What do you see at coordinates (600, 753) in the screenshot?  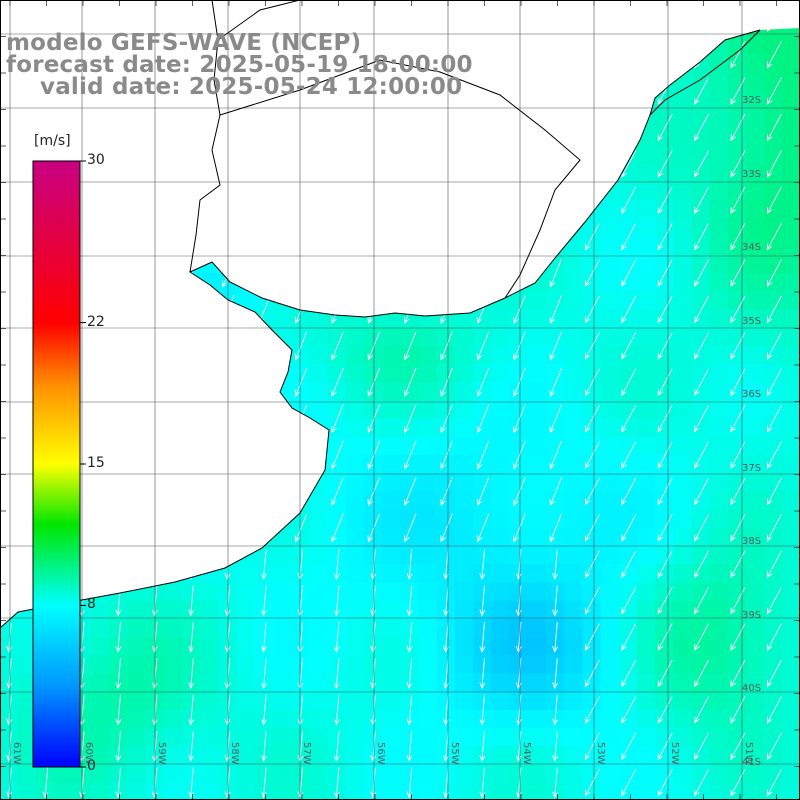 I see `longitude-label: 53W` at bounding box center [600, 753].